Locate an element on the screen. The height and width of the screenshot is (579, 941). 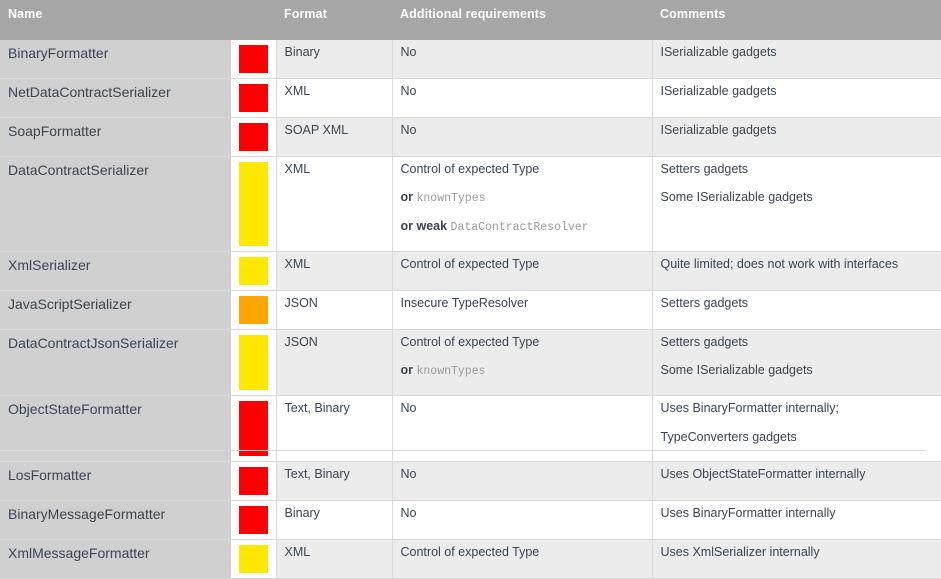
cell-comments: Uses ObjectStateFormatter internally is located at coordinates (796, 481).